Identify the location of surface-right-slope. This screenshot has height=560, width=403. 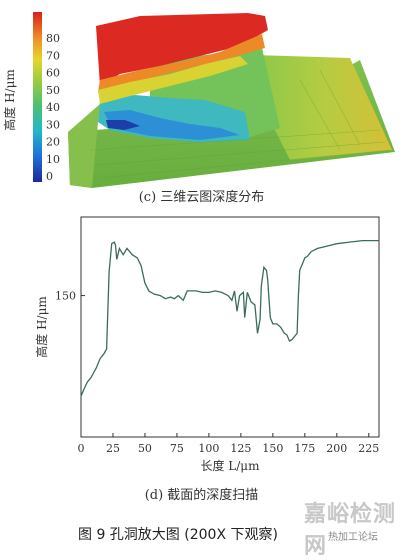
(323, 107).